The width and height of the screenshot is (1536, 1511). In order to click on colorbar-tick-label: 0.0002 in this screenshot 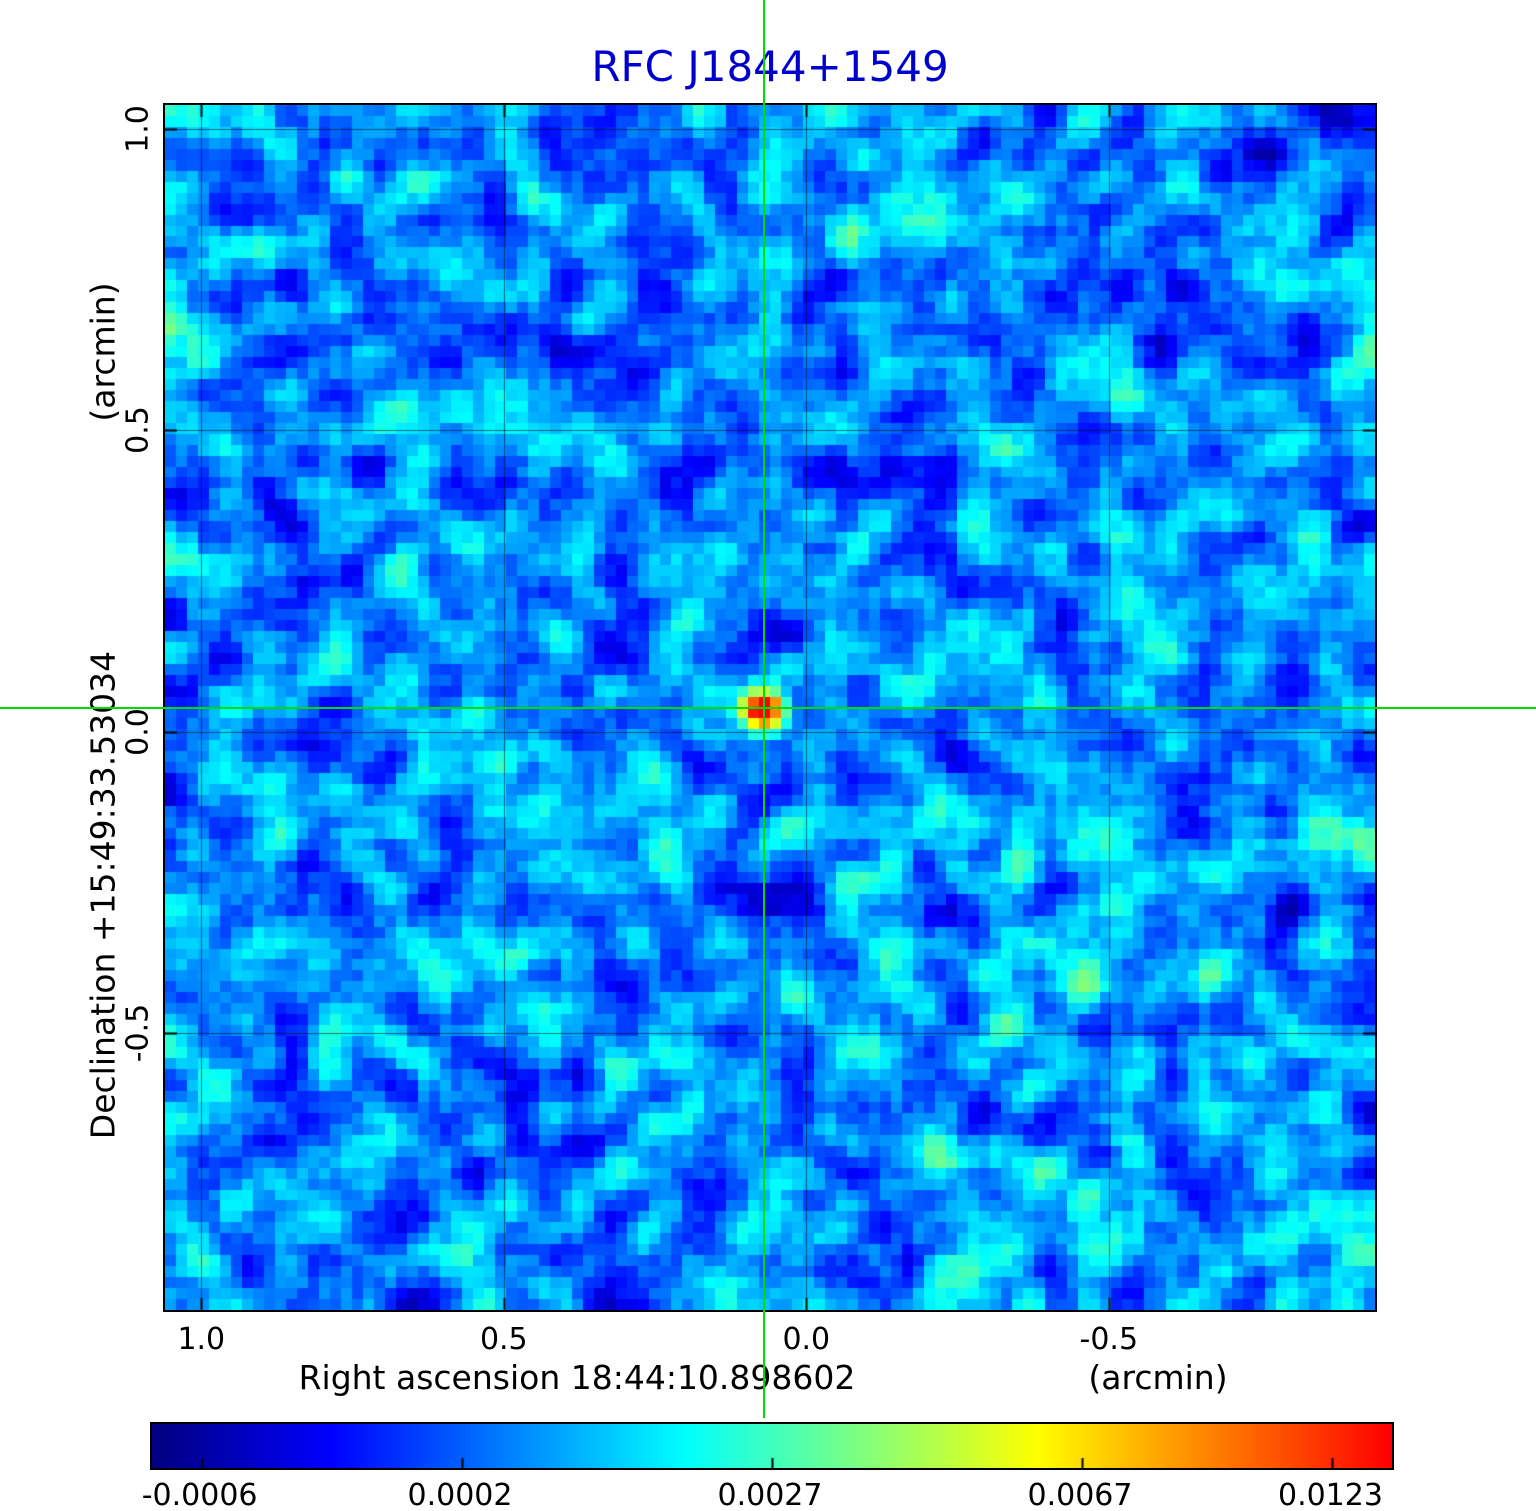, I will do `click(460, 1494)`.